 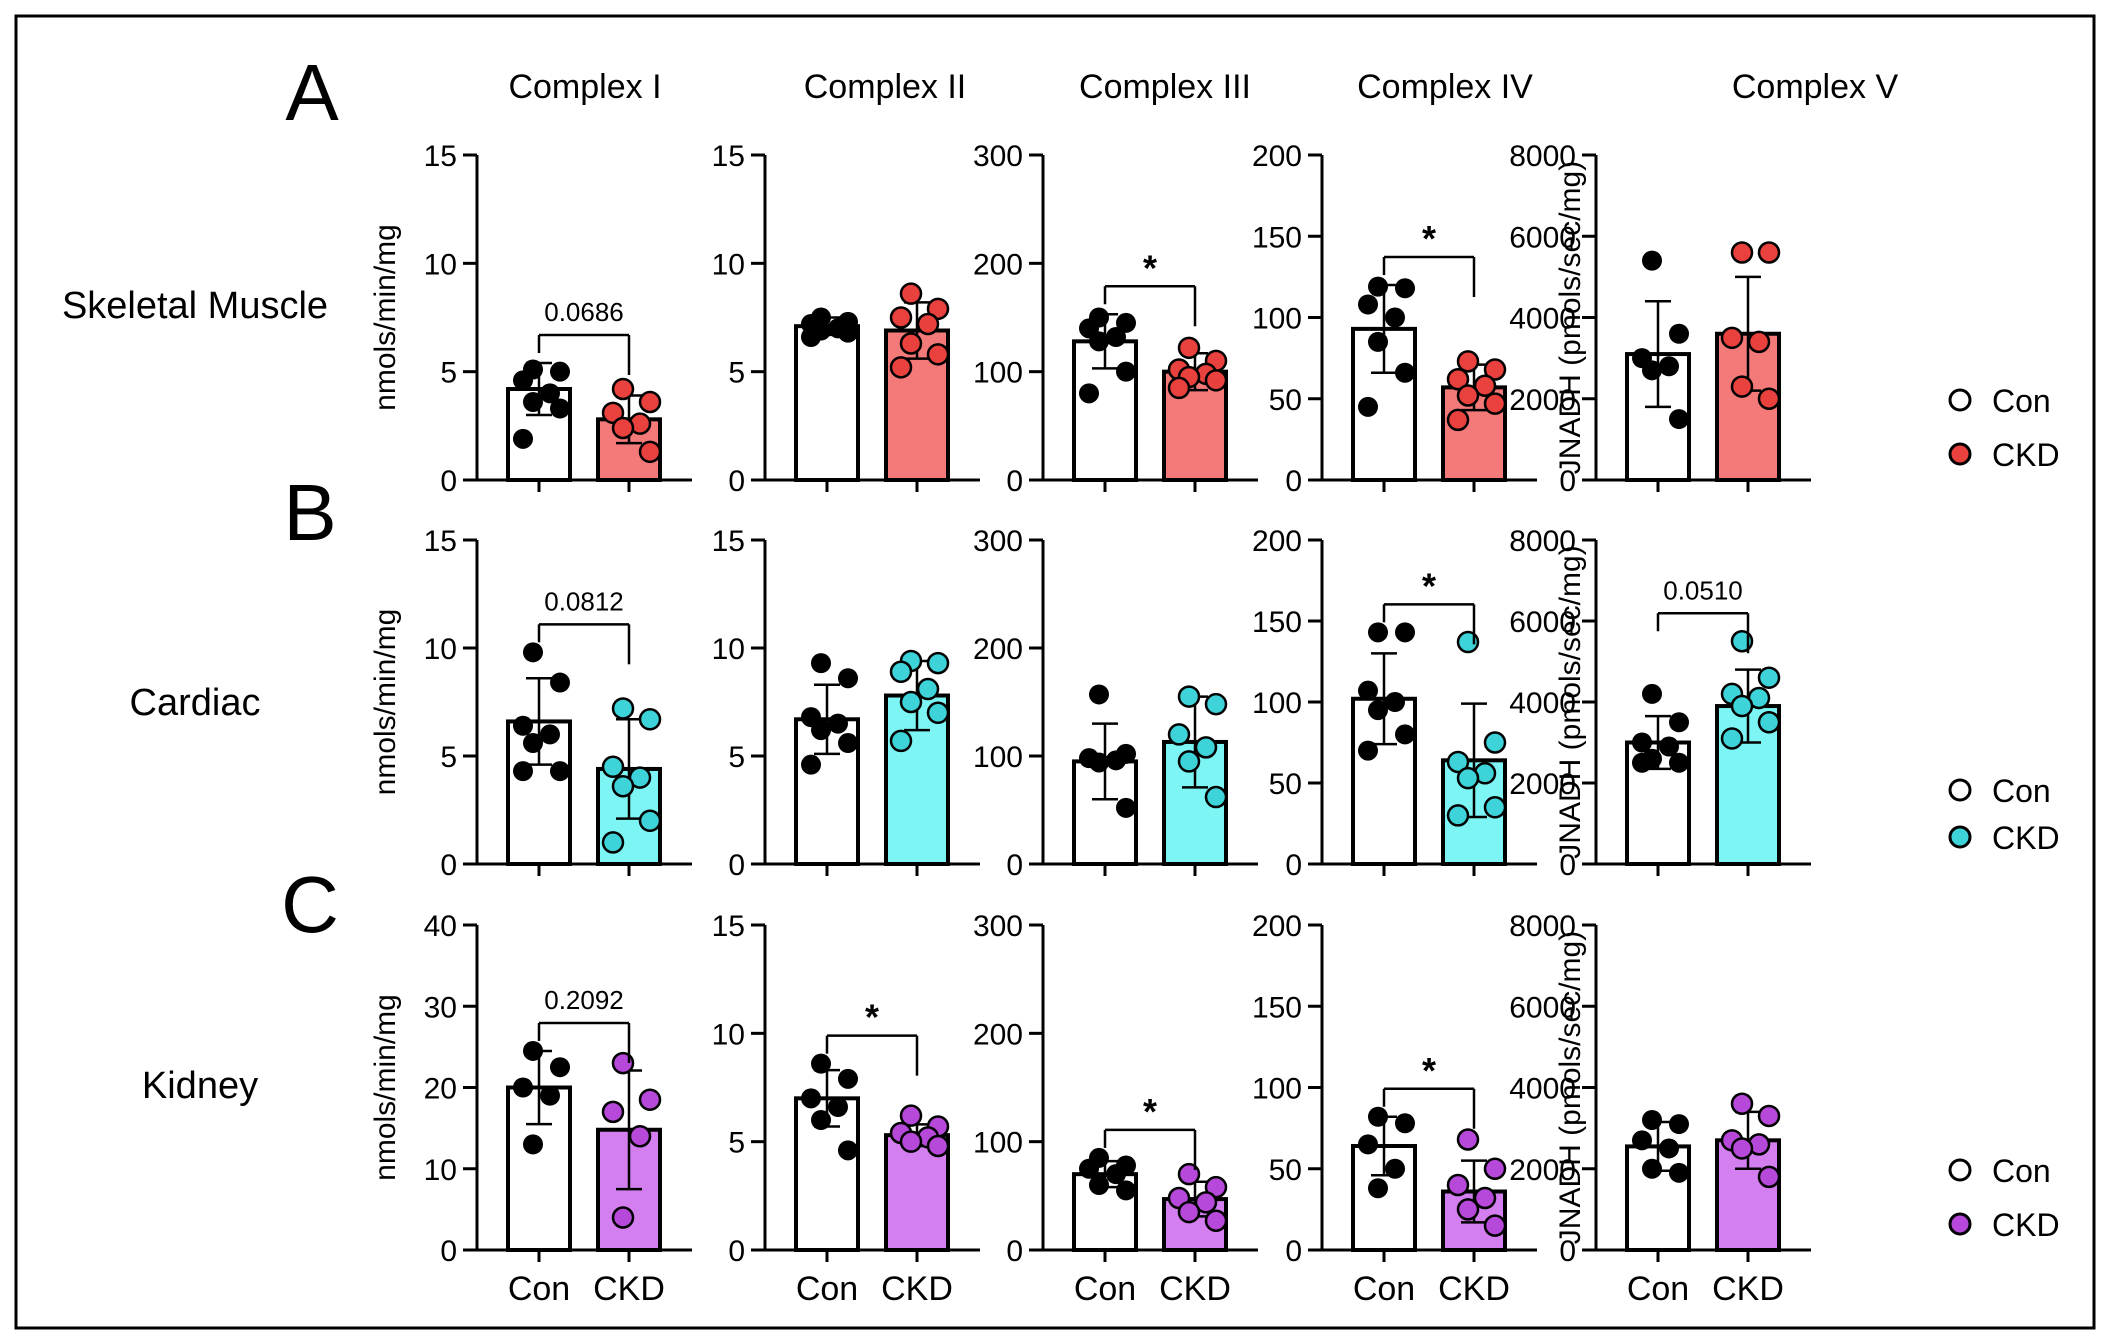 I want to click on y-tick-label: 2000, so click(x=1542, y=784).